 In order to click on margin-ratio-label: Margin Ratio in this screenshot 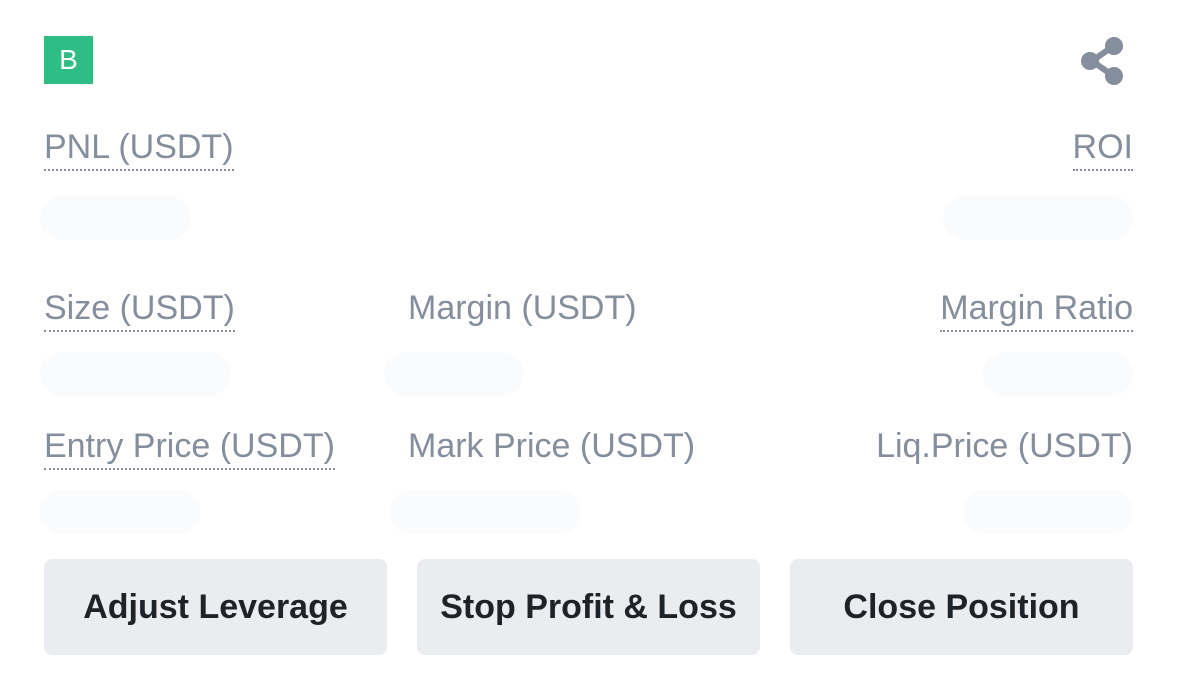, I will do `click(1036, 310)`.